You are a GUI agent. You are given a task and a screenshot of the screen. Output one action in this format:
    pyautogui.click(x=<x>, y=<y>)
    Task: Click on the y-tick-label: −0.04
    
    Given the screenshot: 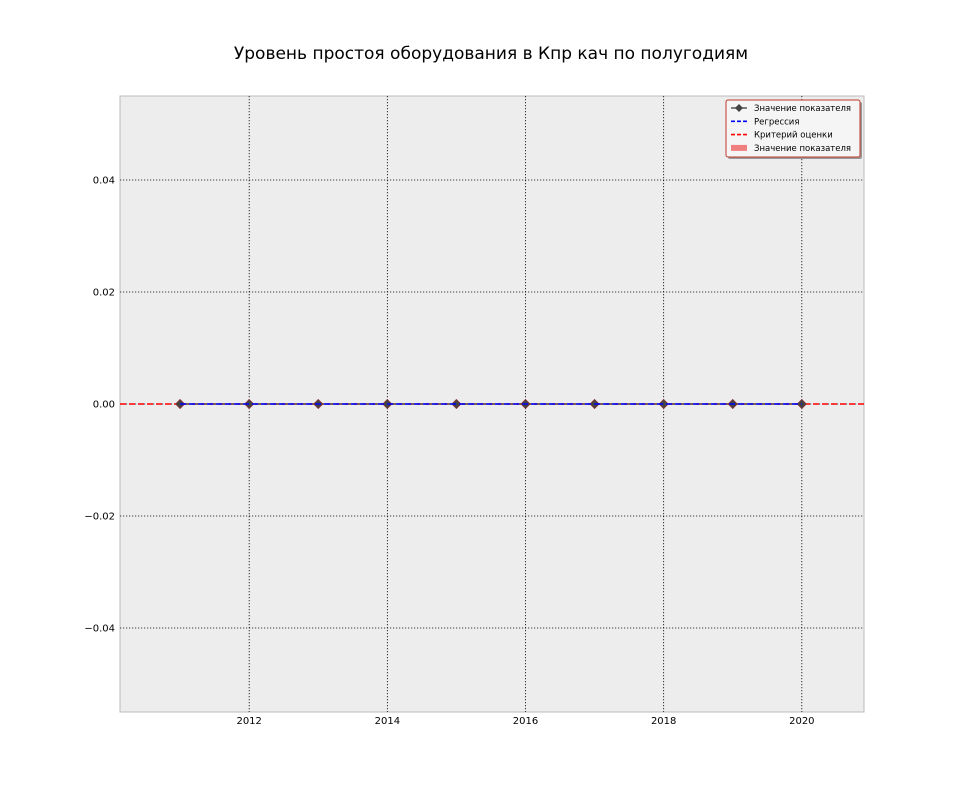 What is the action you would take?
    pyautogui.click(x=99, y=629)
    